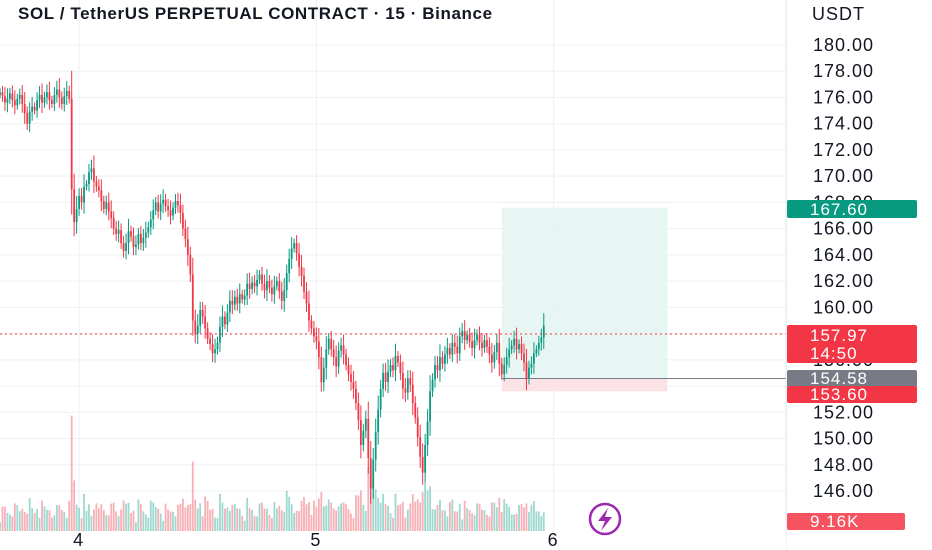 The image size is (932, 550). Describe the element at coordinates (643, 299) in the screenshot. I see `long-position-tool` at that location.